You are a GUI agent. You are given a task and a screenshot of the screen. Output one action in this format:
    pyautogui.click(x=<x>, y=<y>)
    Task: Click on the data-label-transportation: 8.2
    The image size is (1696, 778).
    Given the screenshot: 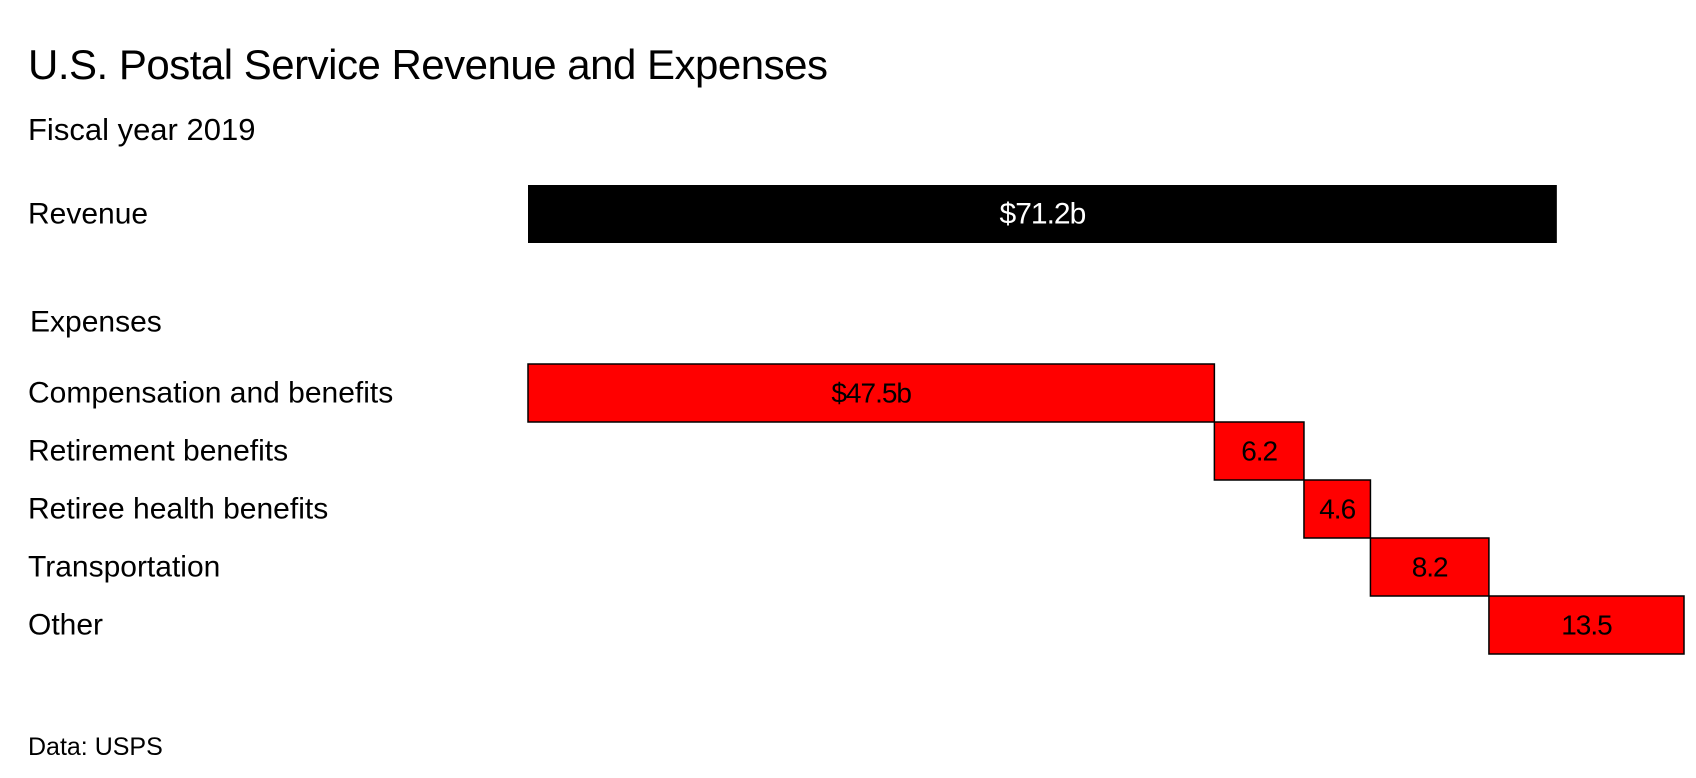 What is the action you would take?
    pyautogui.click(x=1430, y=567)
    